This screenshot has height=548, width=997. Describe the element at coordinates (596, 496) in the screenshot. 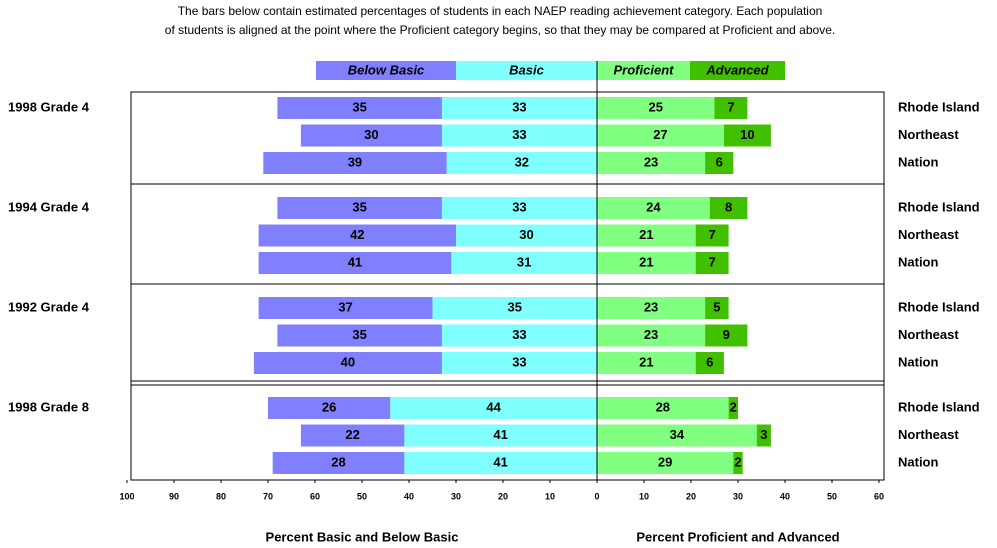

I see `x-tick-label: 0` at that location.